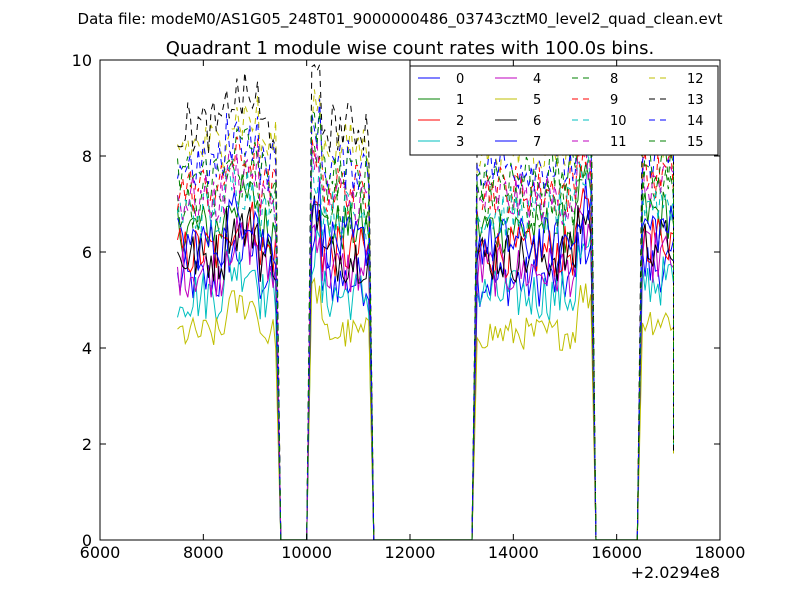 The width and height of the screenshot is (800, 600). Describe the element at coordinates (537, 100) in the screenshot. I see `legend-label-5: 5` at that location.